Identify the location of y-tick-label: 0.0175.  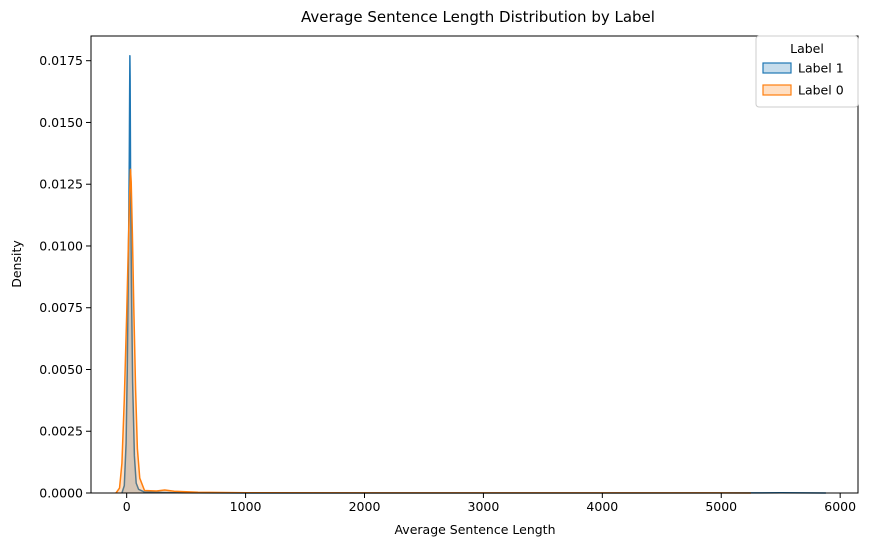
(61, 60).